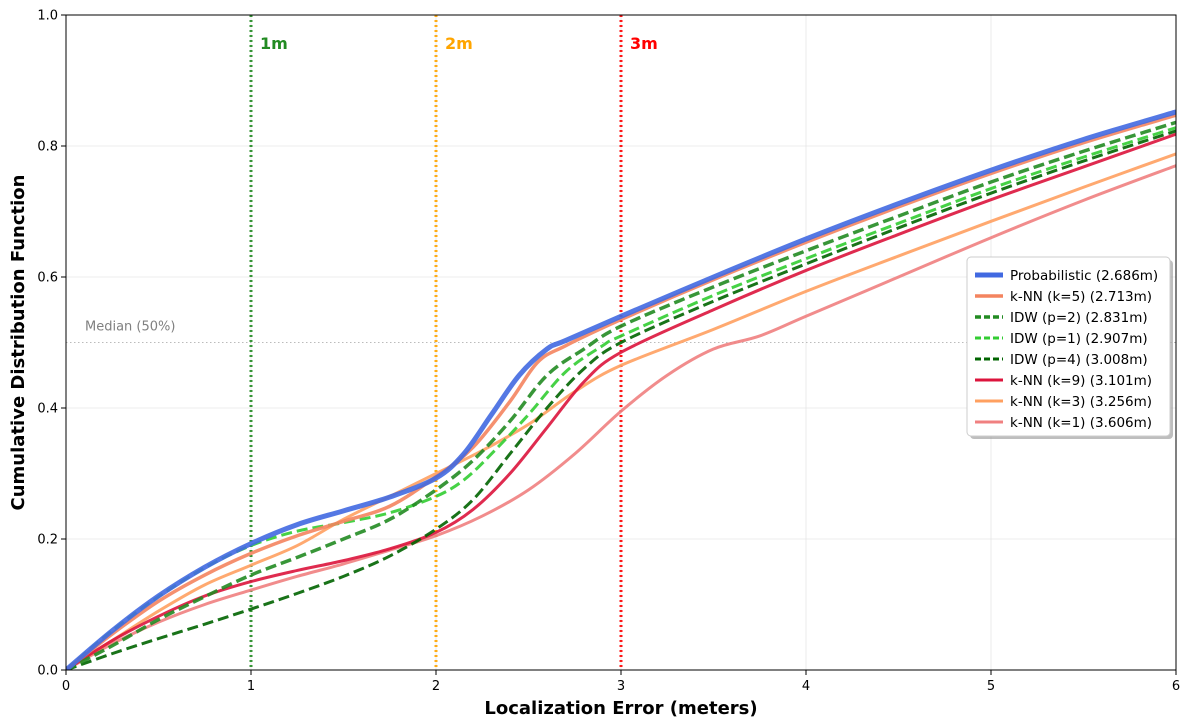 This screenshot has height=723, width=1191. Describe the element at coordinates (1081, 381) in the screenshot. I see `legend-entry-6: k-NN (k=9) (3.101m)` at that location.